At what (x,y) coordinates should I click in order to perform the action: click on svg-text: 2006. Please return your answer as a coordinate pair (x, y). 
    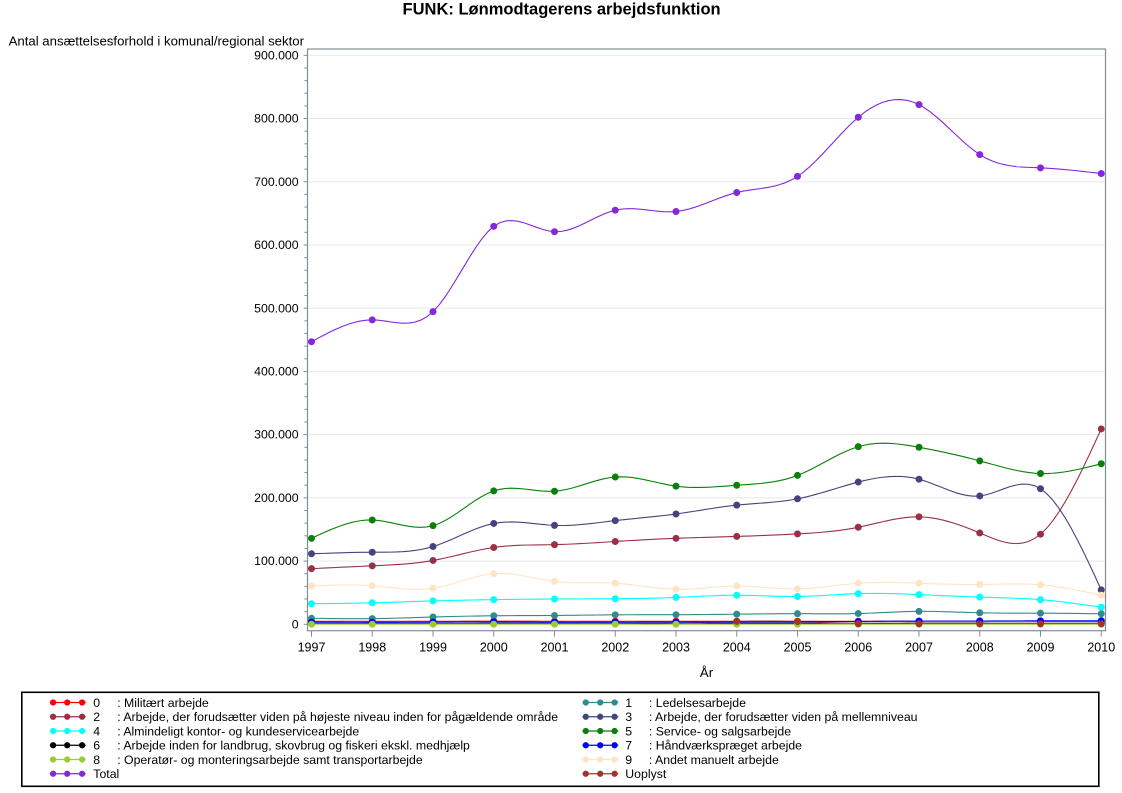
    Looking at the image, I should click on (858, 648).